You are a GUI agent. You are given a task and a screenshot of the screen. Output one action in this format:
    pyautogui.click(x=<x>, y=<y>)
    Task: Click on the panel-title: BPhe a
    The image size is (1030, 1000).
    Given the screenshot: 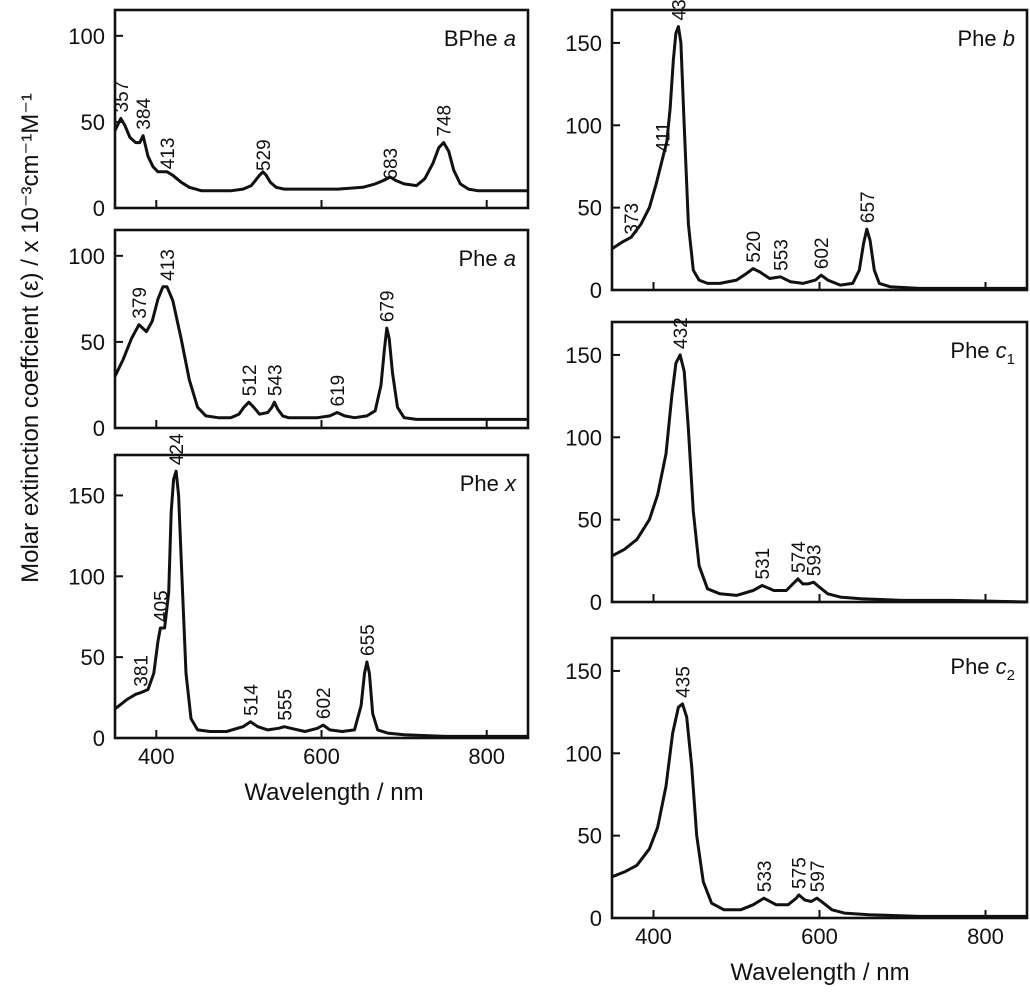 What is the action you would take?
    pyautogui.click(x=480, y=38)
    